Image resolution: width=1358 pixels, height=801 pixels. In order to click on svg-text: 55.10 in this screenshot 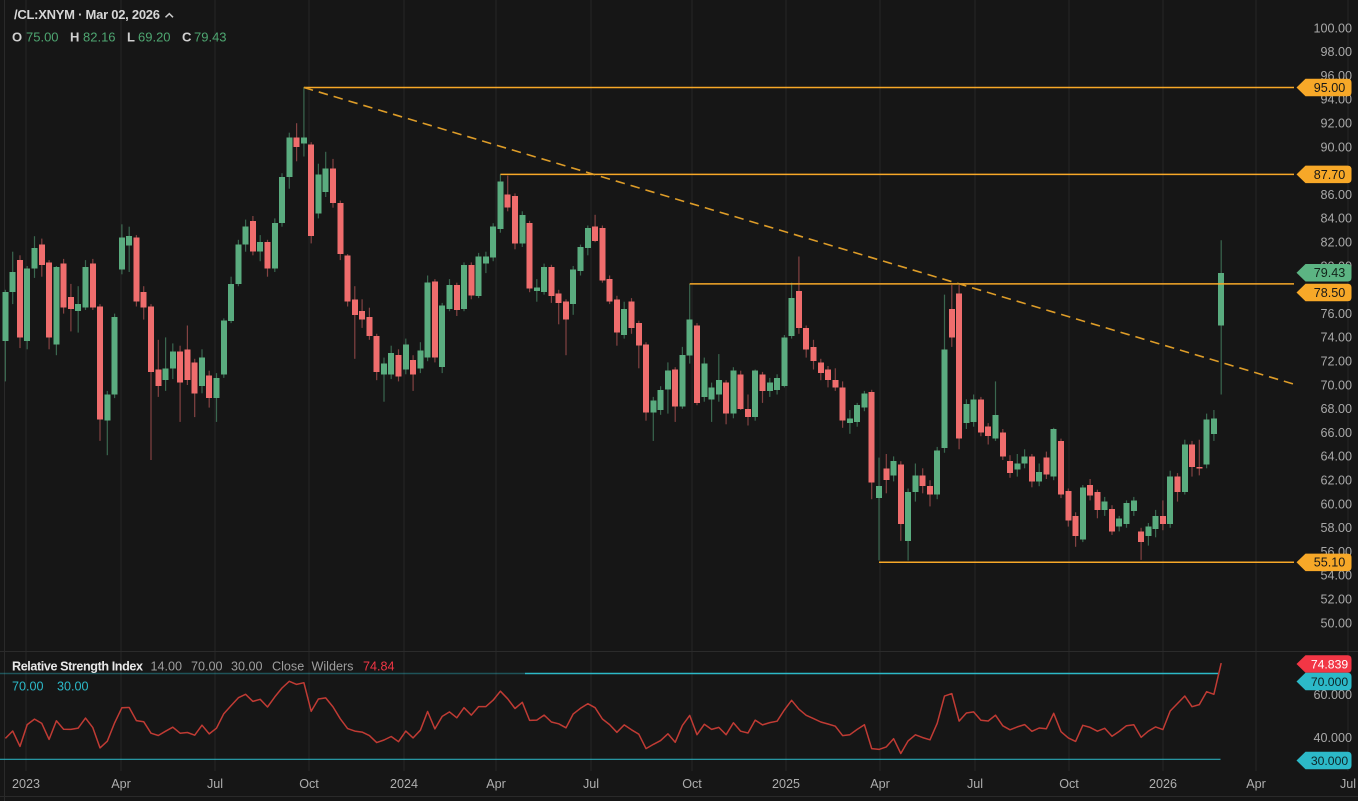, I will do `click(1330, 563)`.